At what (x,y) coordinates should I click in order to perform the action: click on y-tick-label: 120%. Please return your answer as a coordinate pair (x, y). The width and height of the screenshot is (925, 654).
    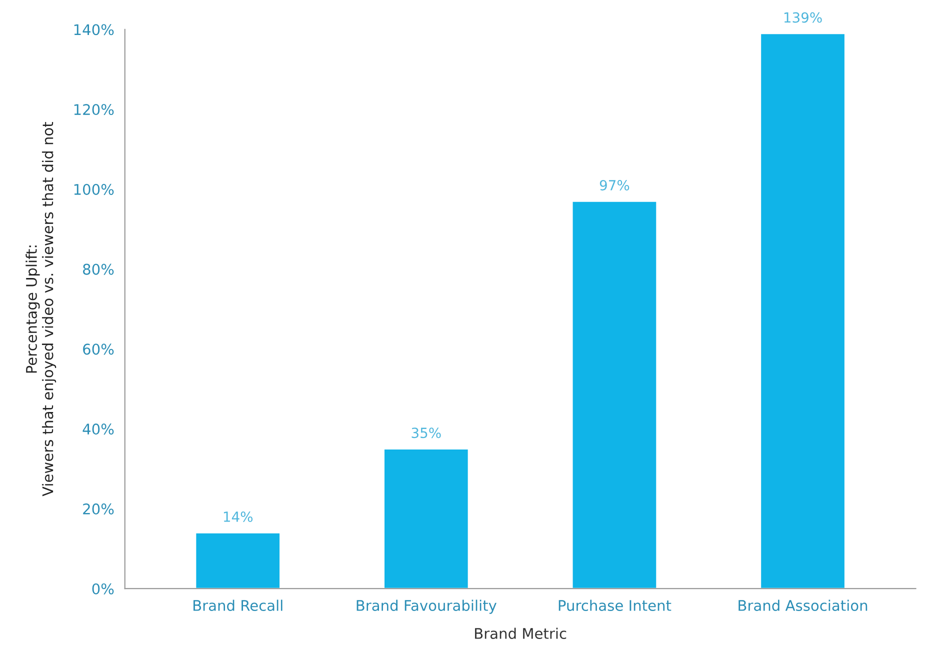
    Looking at the image, I should click on (94, 110).